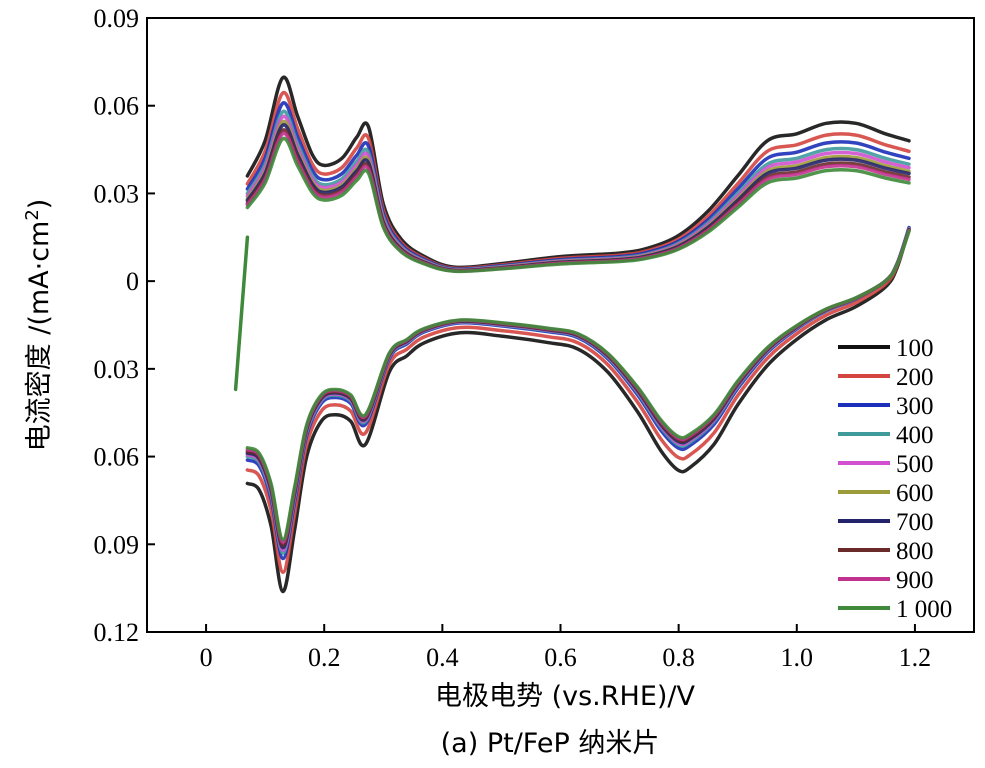 The image size is (985, 768). I want to click on y-axis-ticks: 0.09 0.06 0.03 0 0.03 0.06 0.09 0.12, so click(124, 325).